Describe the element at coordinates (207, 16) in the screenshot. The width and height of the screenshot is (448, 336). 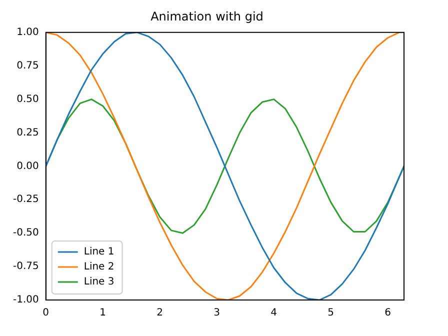
I see `chart-title: Animation with gid` at that location.